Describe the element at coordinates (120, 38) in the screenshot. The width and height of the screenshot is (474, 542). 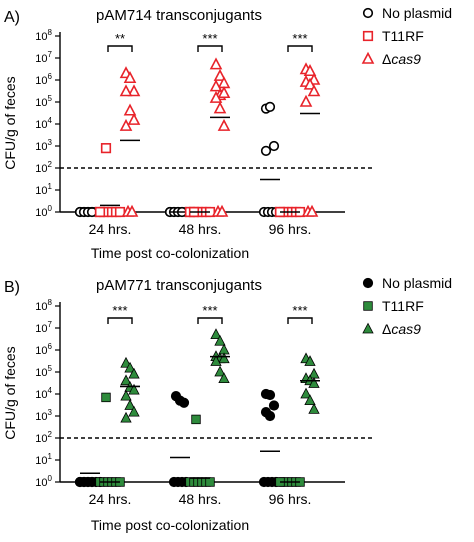
I see `significance-label: **` at that location.